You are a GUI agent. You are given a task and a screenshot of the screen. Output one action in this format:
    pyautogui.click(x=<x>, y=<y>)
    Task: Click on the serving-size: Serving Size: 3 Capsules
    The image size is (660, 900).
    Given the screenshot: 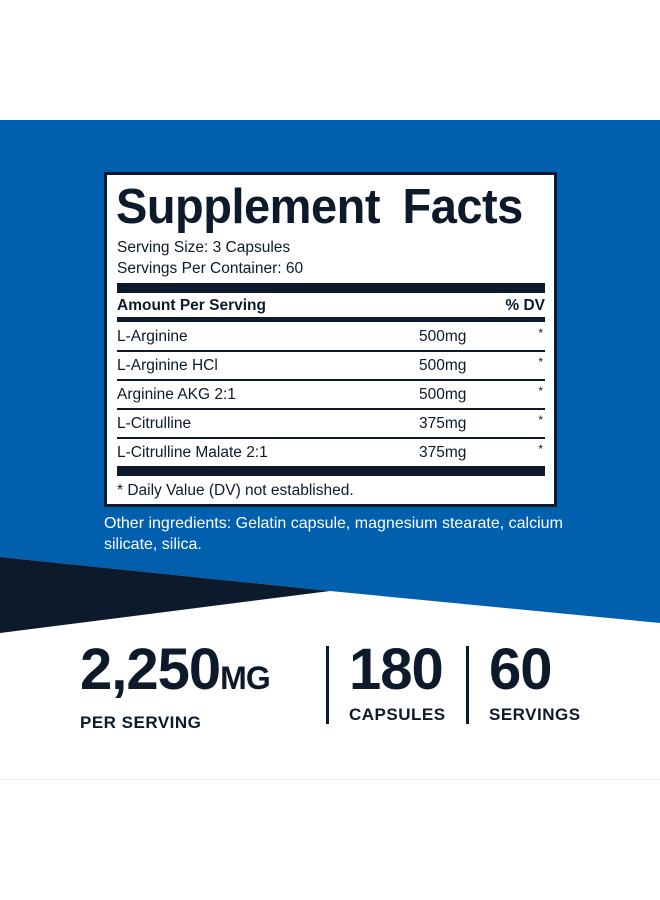 What is the action you would take?
    pyautogui.click(x=204, y=247)
    